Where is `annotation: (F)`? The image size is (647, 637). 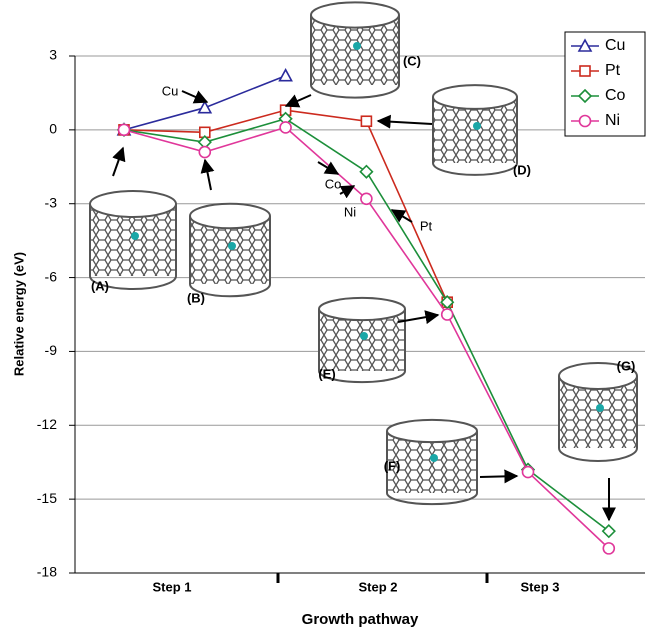
annotation: (F) is located at coordinates (392, 465).